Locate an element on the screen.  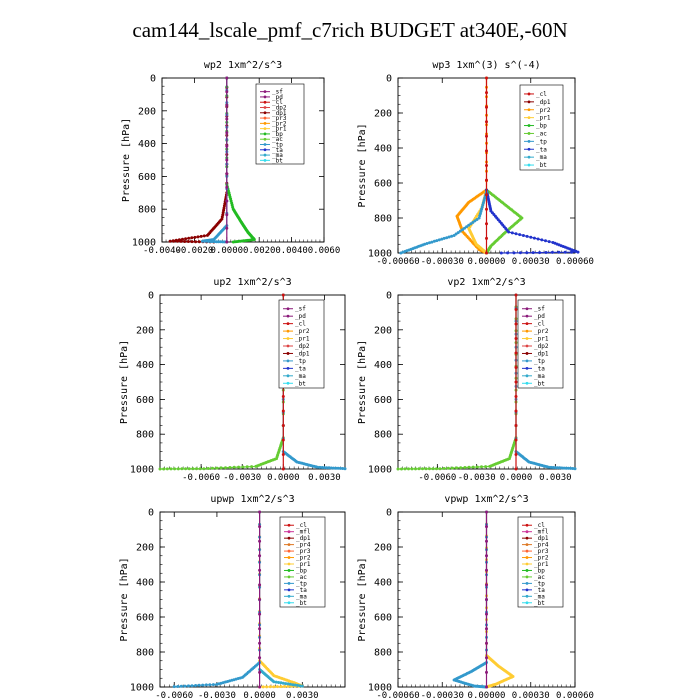
legend-marker-dp2 is located at coordinates (265, 107).